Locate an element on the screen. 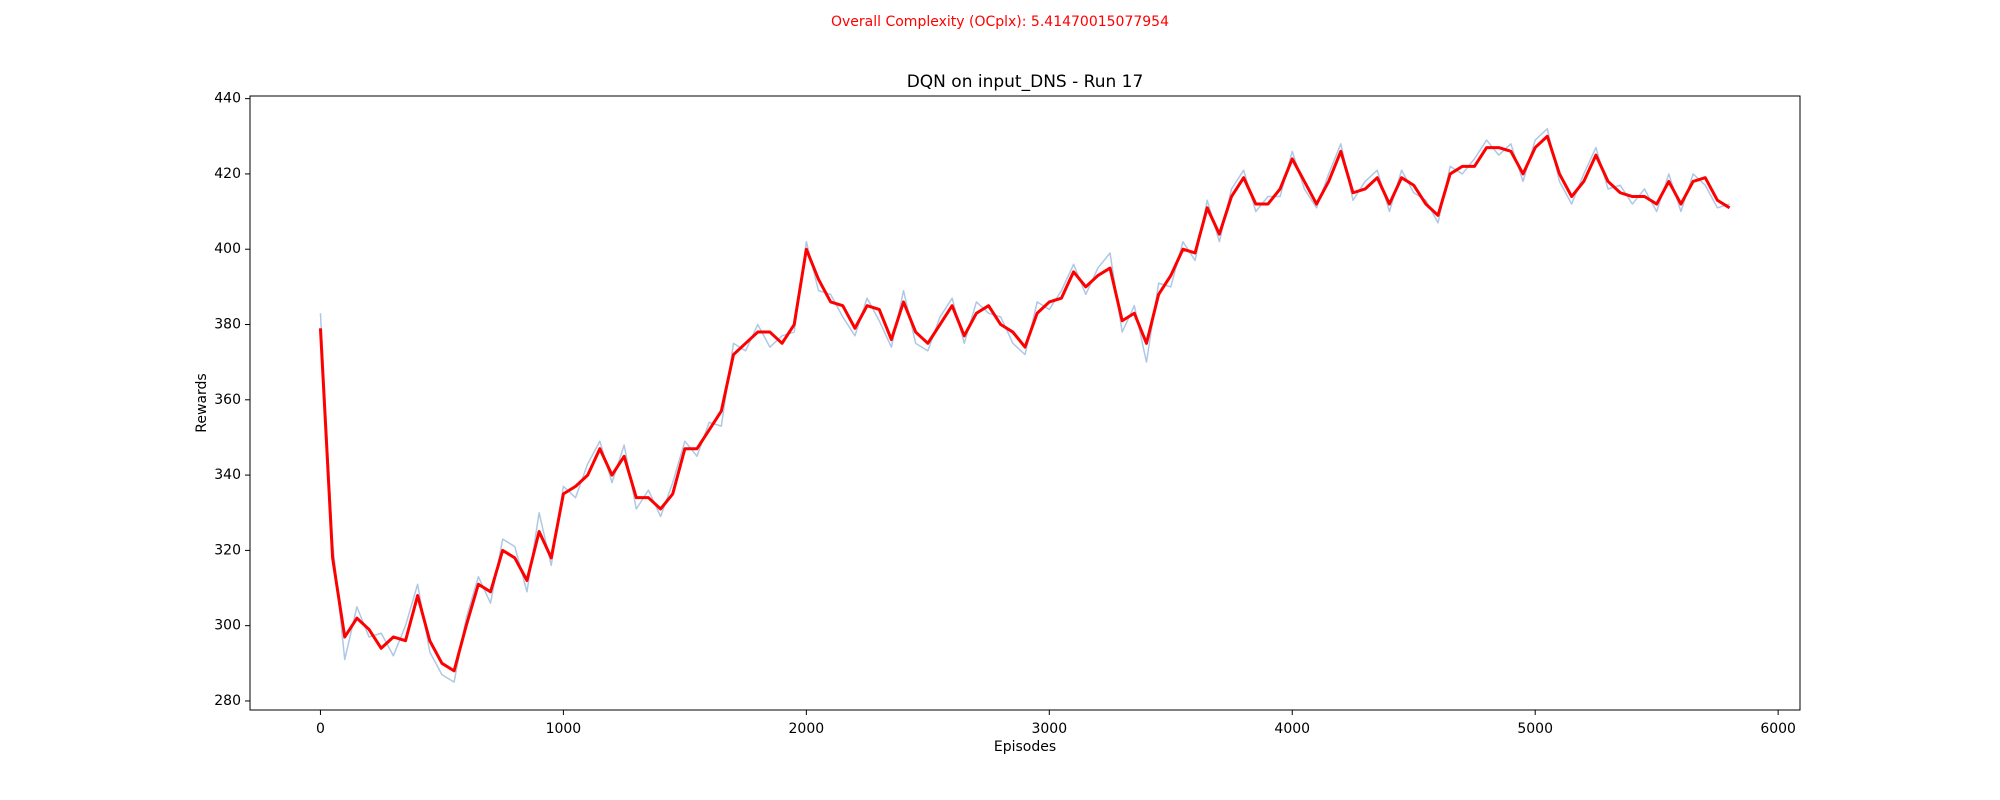 Image resolution: width=2000 pixels, height=800 pixels. x-tick-label: 6000 is located at coordinates (1778, 729).